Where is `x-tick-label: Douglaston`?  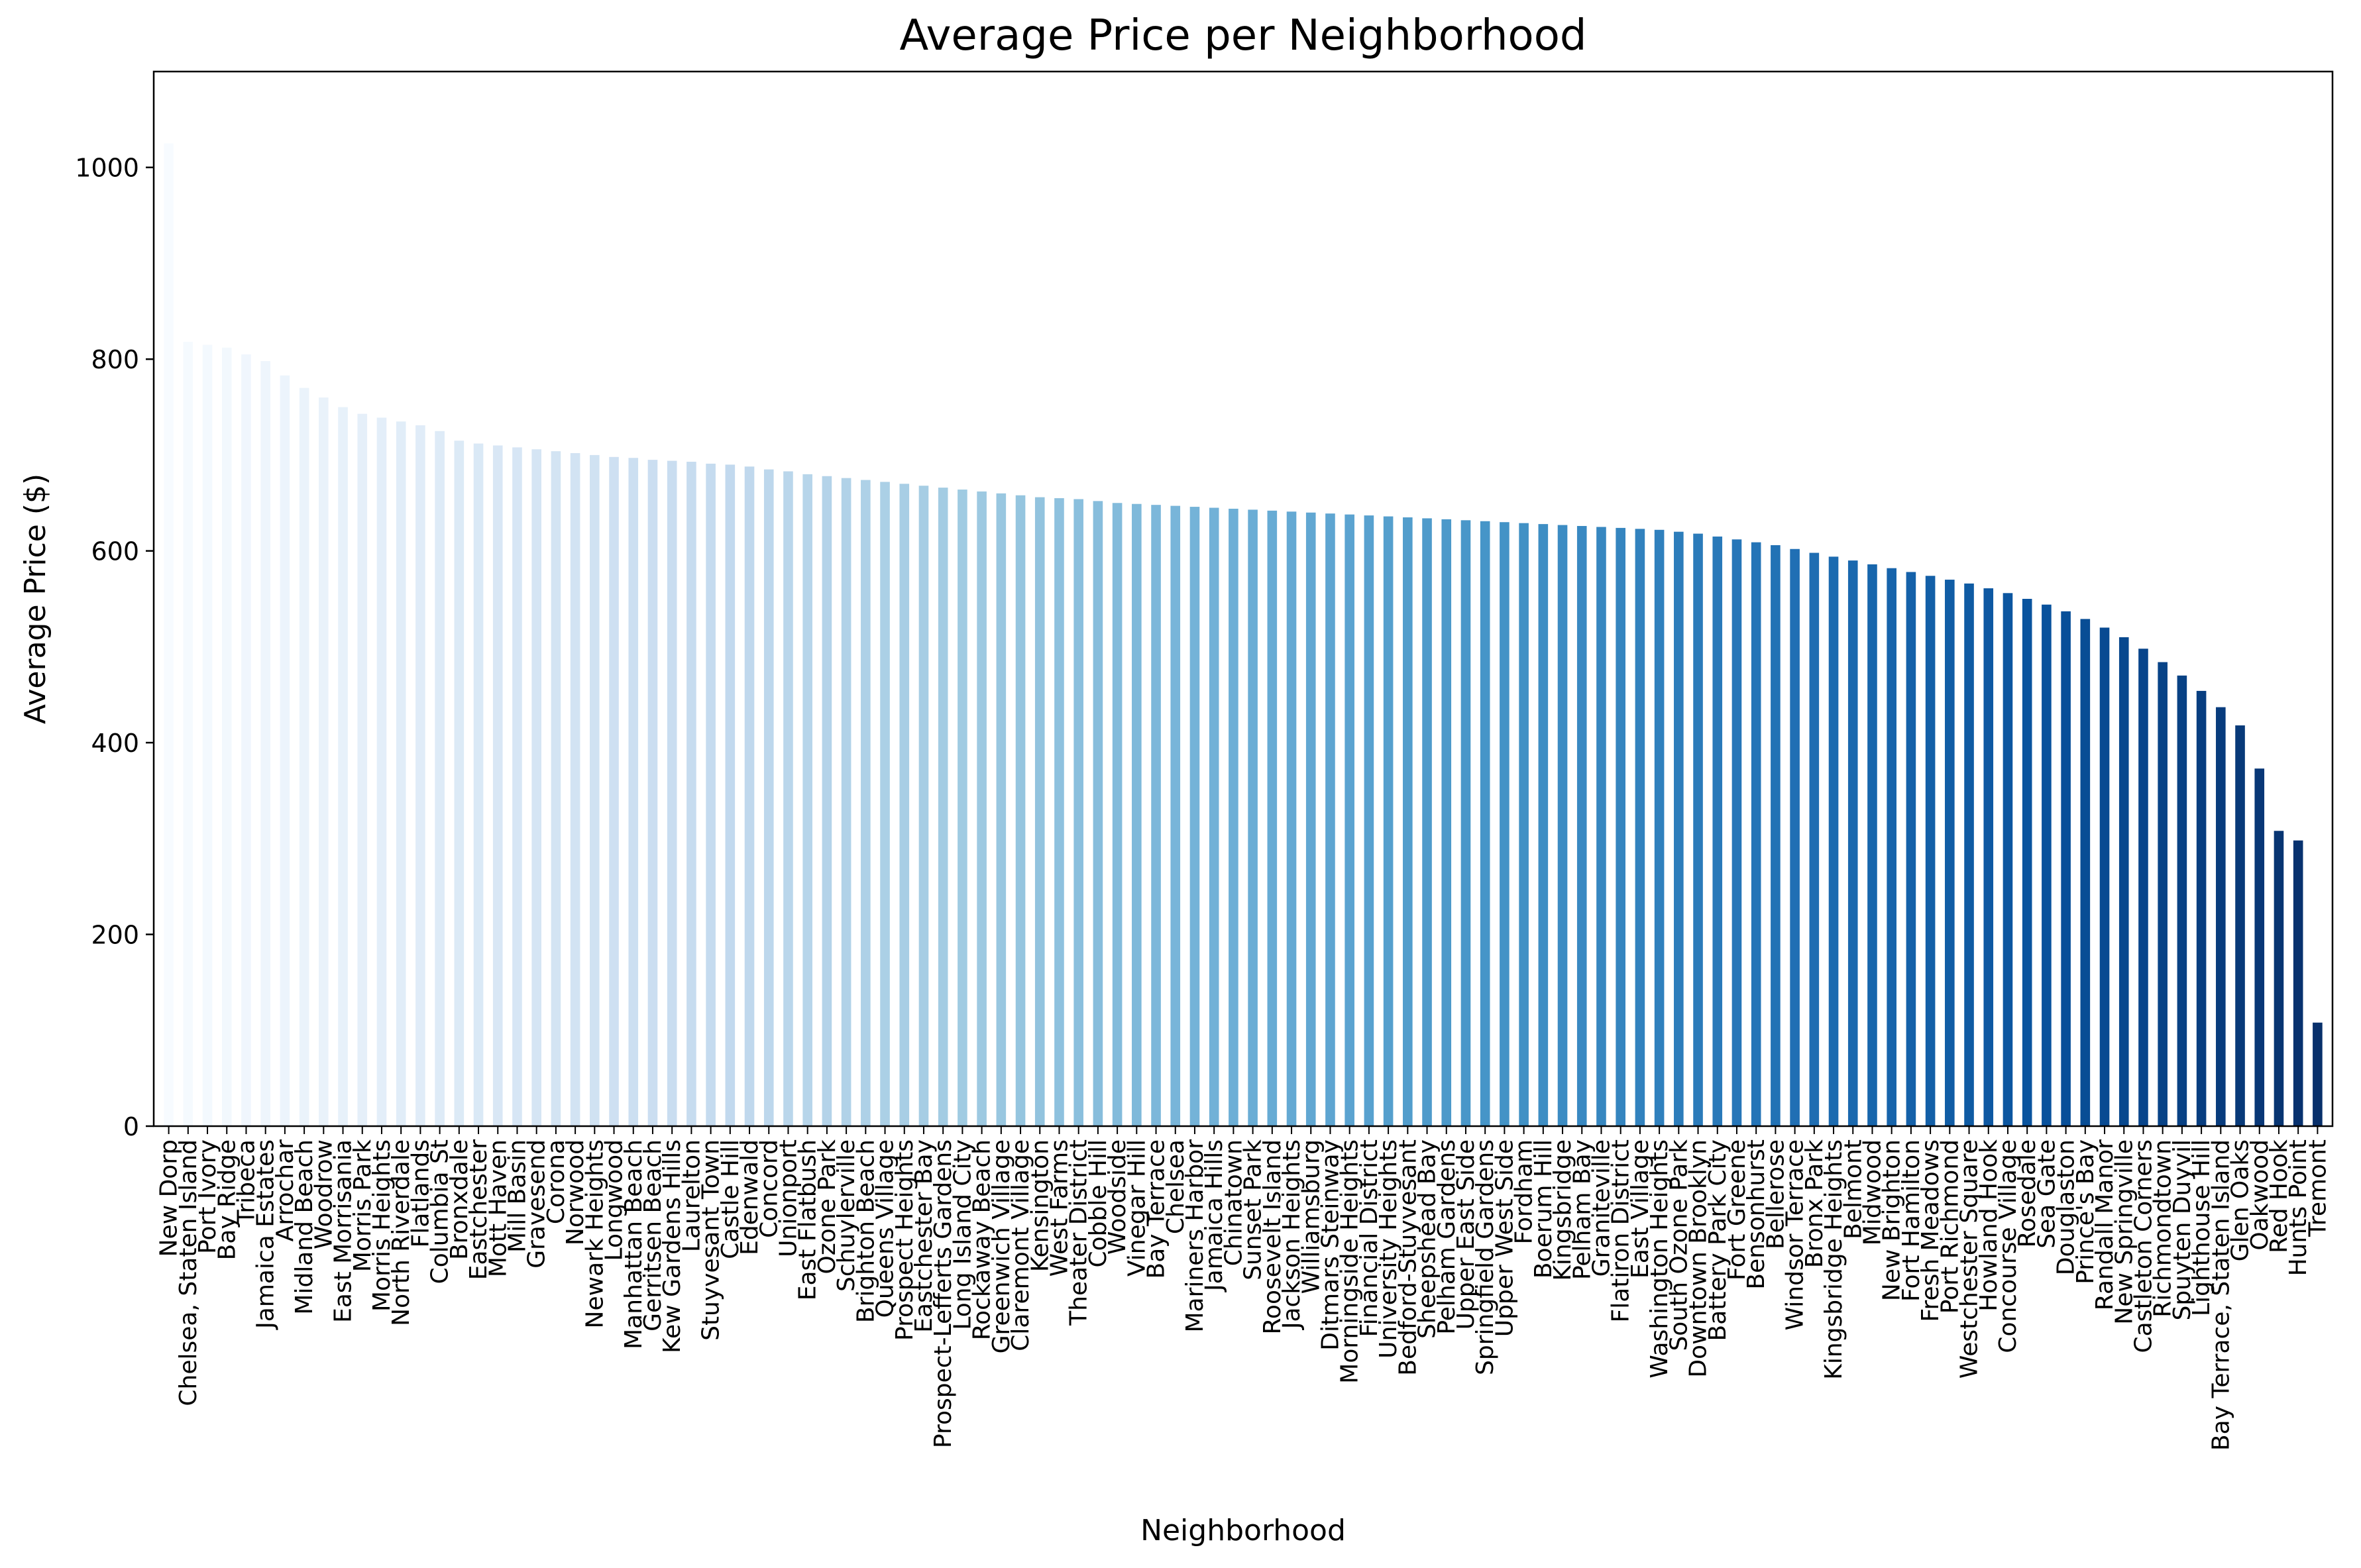 x-tick-label: Douglaston is located at coordinates (2066, 1207).